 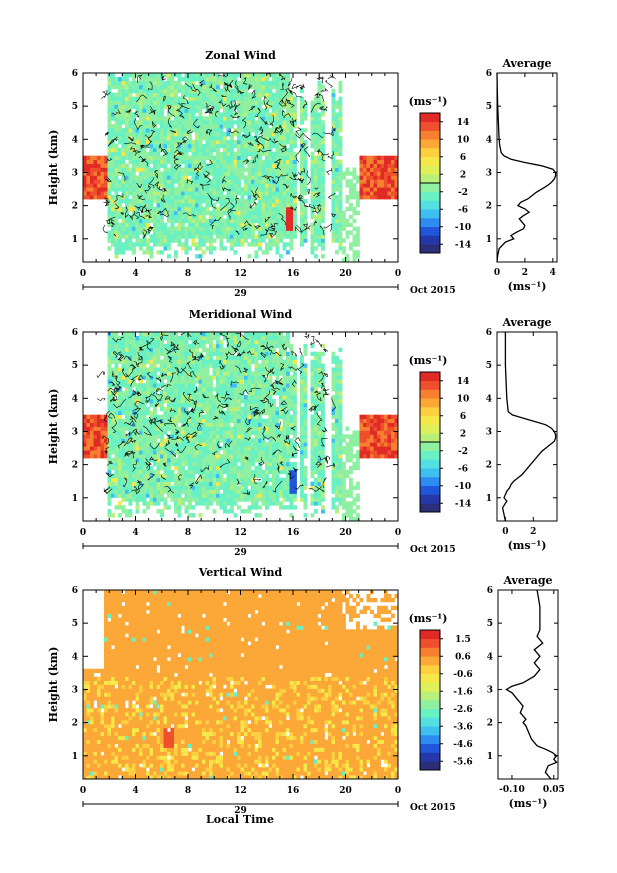 I want to click on y-tick-label: 2, so click(x=75, y=466).